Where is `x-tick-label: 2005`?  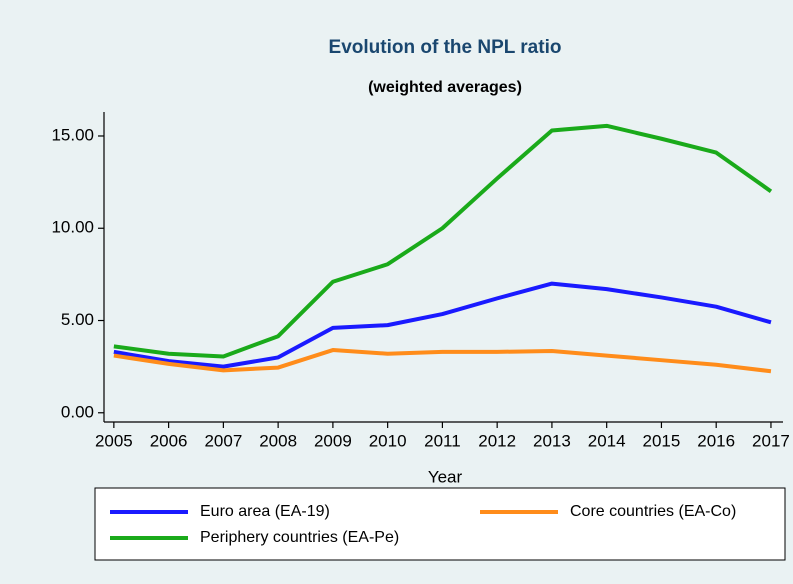
x-tick-label: 2005 is located at coordinates (114, 440).